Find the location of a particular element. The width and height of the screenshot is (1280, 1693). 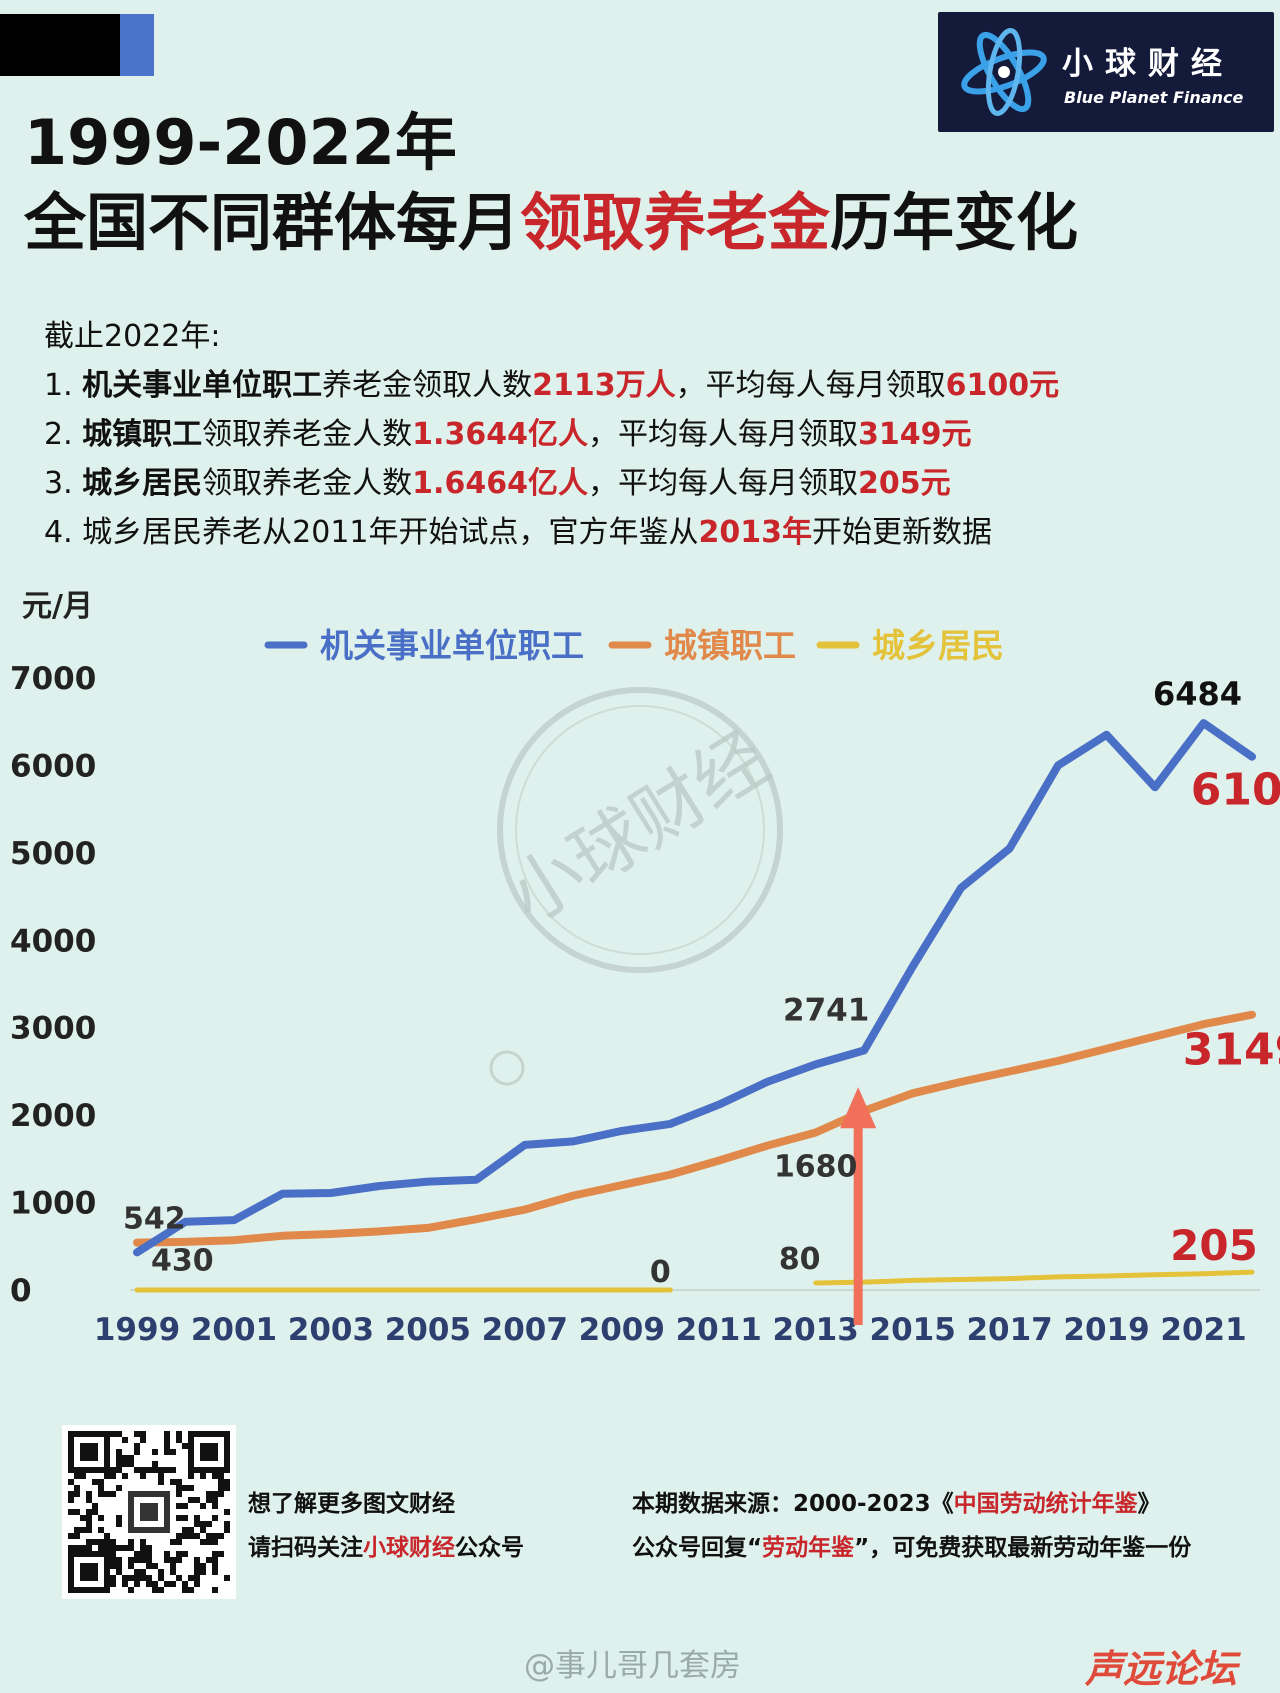

y-tick-label: 7000 is located at coordinates (53, 679).